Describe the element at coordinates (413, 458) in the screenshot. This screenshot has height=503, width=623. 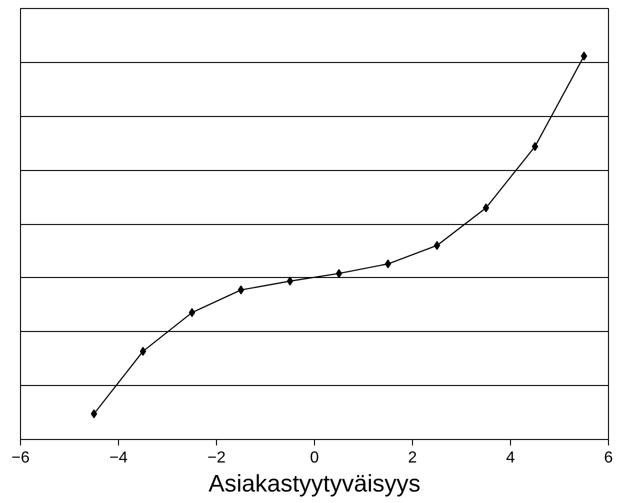
I see `x-tick-label: 2` at that location.